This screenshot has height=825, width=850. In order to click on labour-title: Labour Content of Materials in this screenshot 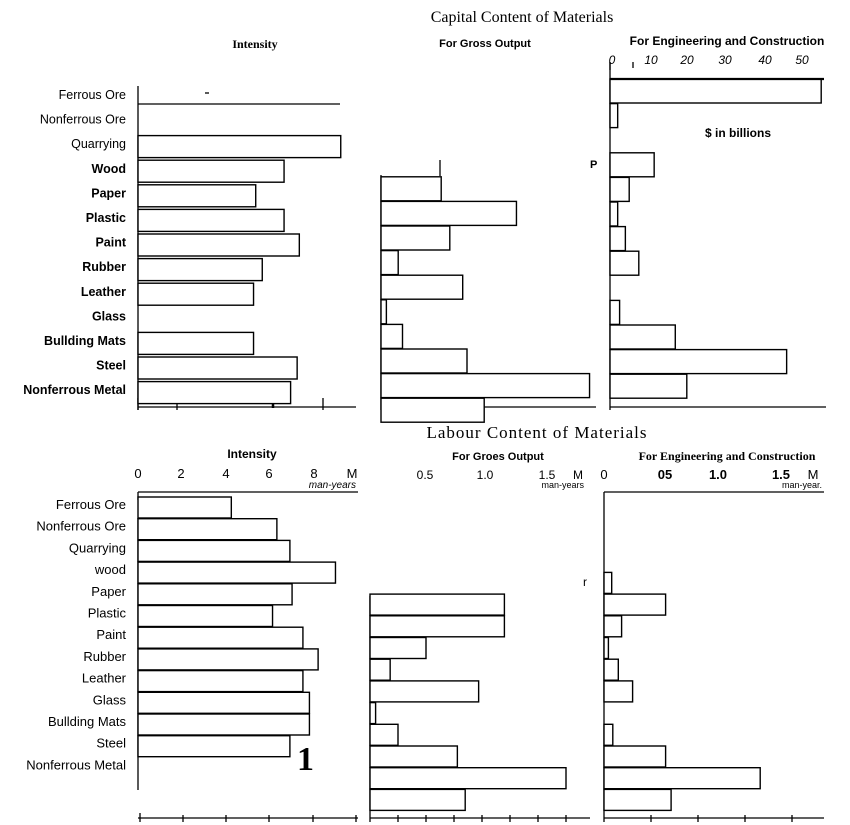, I will do `click(536, 432)`.